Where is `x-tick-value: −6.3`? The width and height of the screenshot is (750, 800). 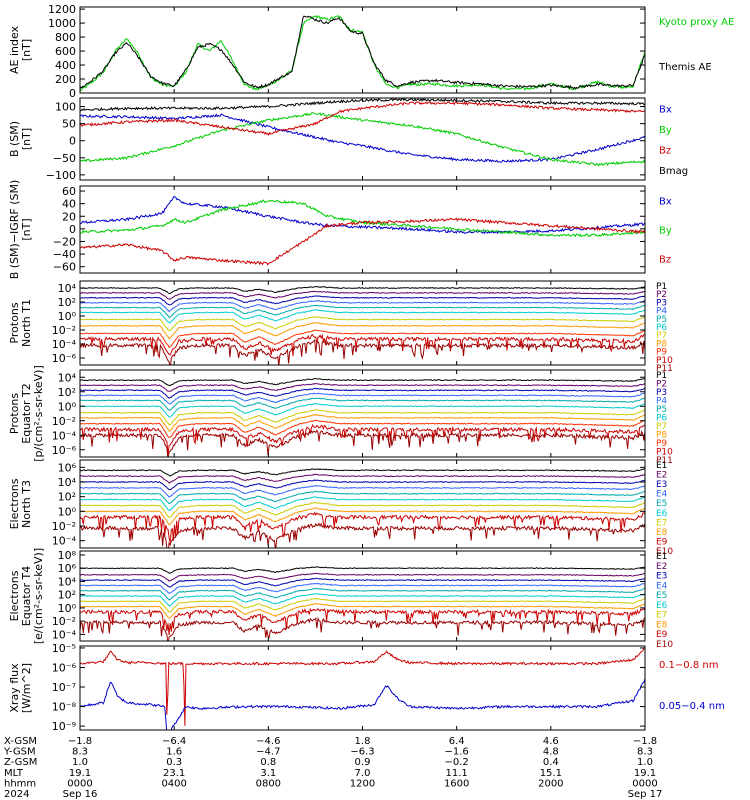
x-tick-value: −6.3 is located at coordinates (362, 752).